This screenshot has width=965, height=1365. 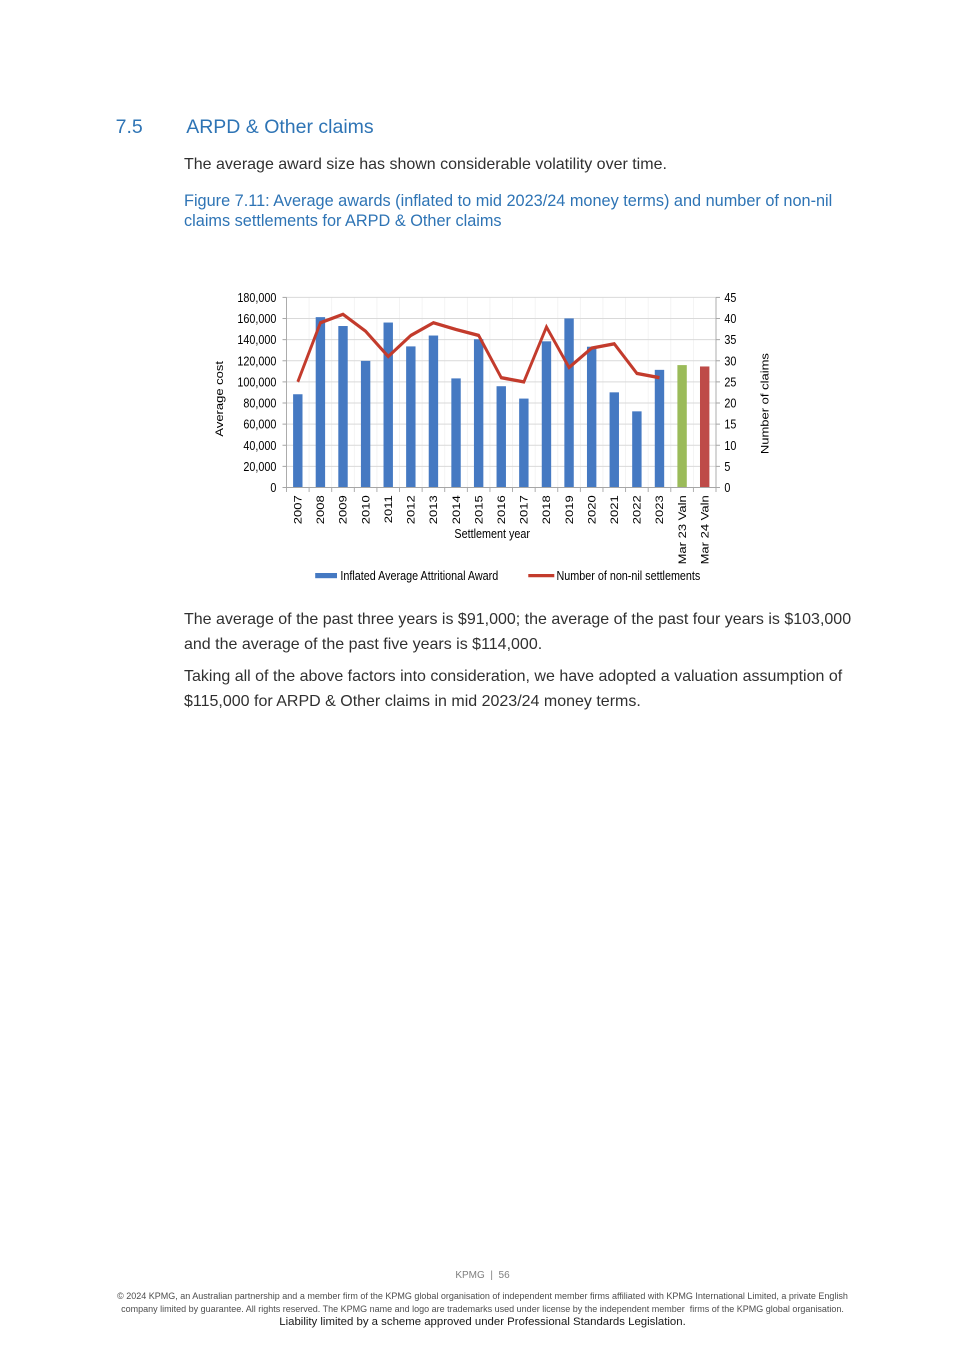 What do you see at coordinates (259, 424) in the screenshot?
I see `svg-text: 60,000` at bounding box center [259, 424].